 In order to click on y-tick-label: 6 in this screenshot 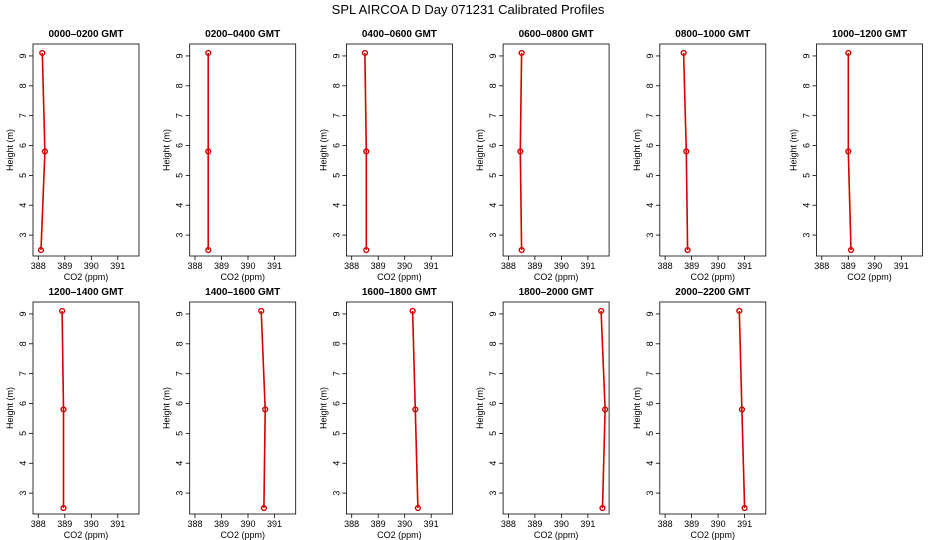, I will do `click(493, 403)`.